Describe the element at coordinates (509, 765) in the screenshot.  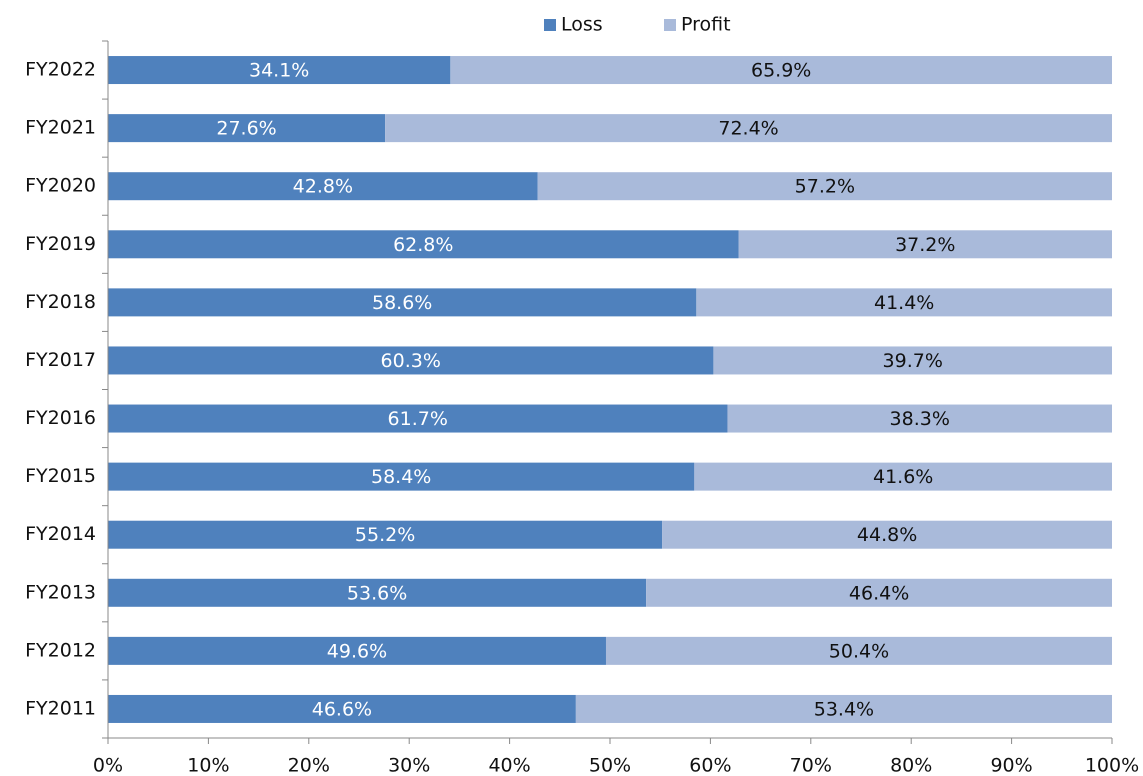
I see `x-tick-label: 40%` at that location.